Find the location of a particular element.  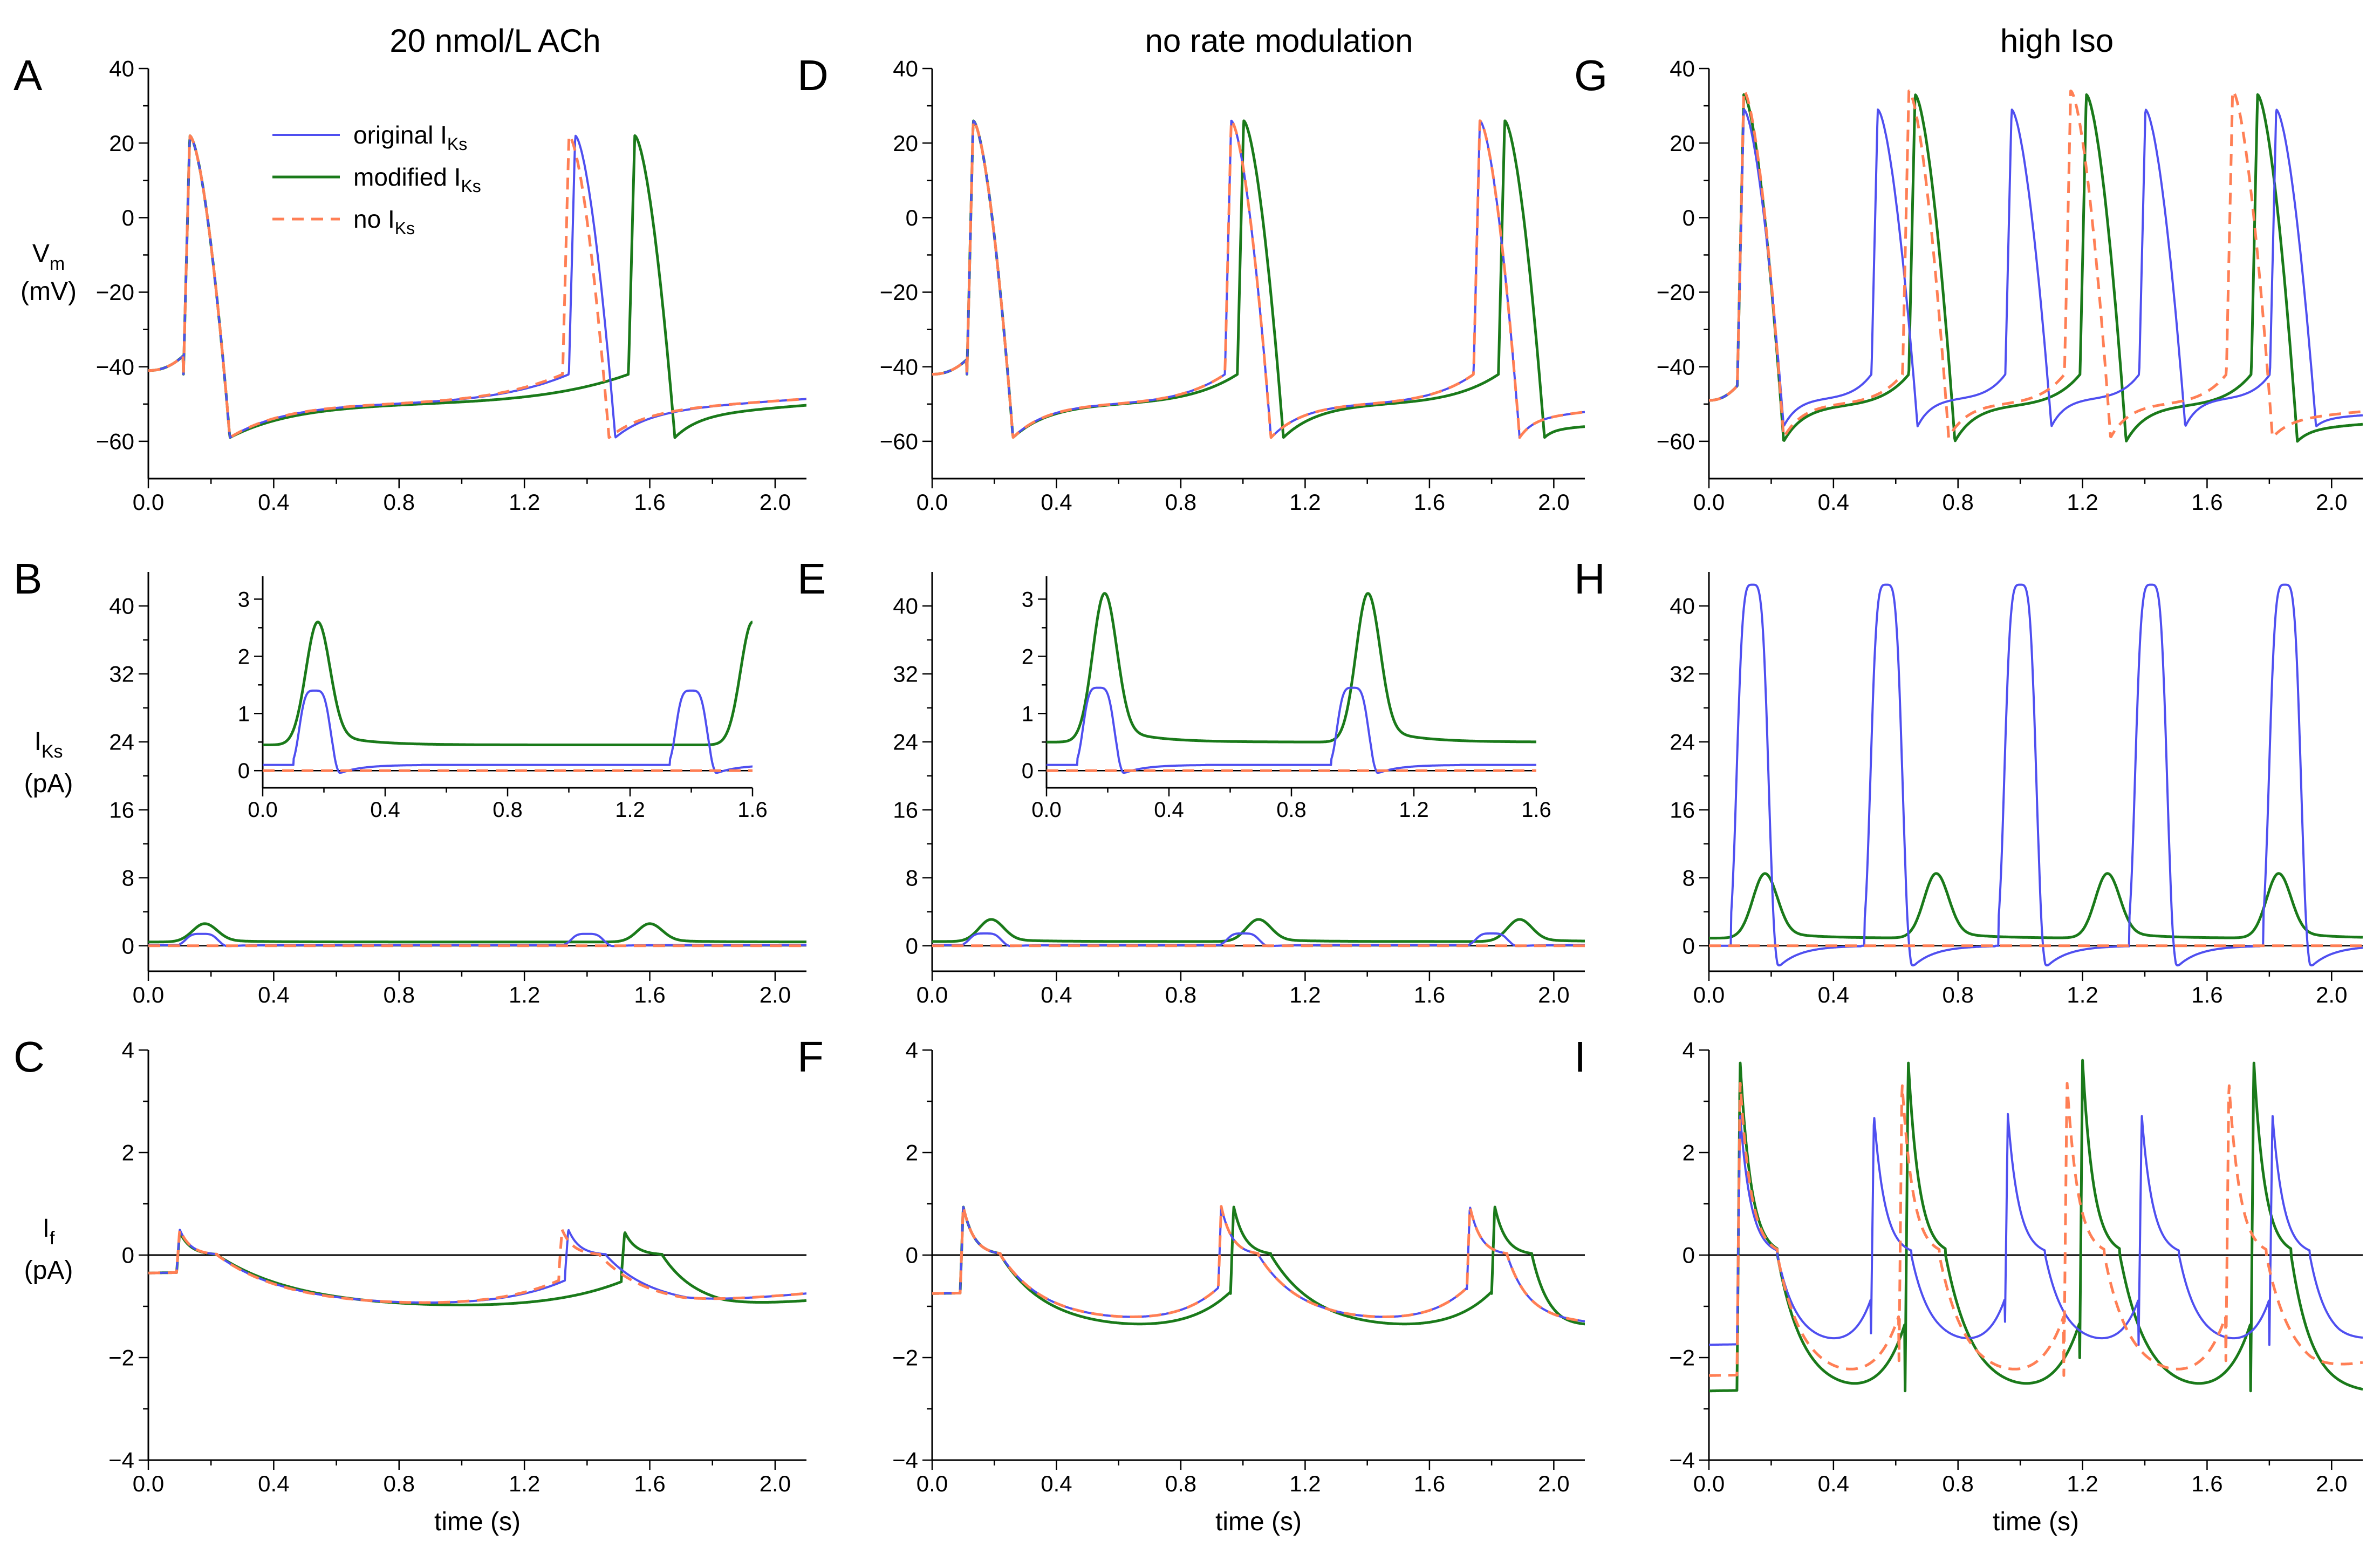

inset-B: 0.0 0.4 0.8 1.2 1.6 0 1 2 3 is located at coordinates (503, 699).